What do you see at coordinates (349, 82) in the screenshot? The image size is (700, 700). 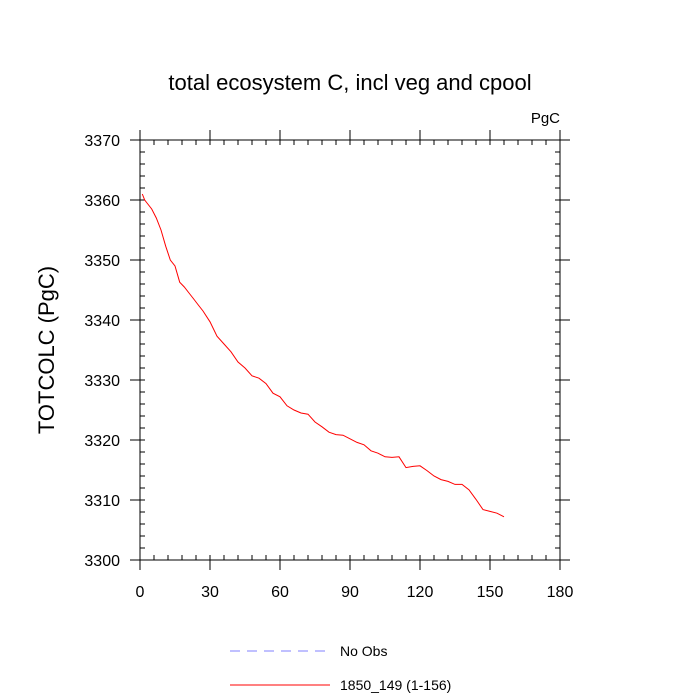 I see `chart-title: total ecosystem C, incl veg and cpool` at bounding box center [349, 82].